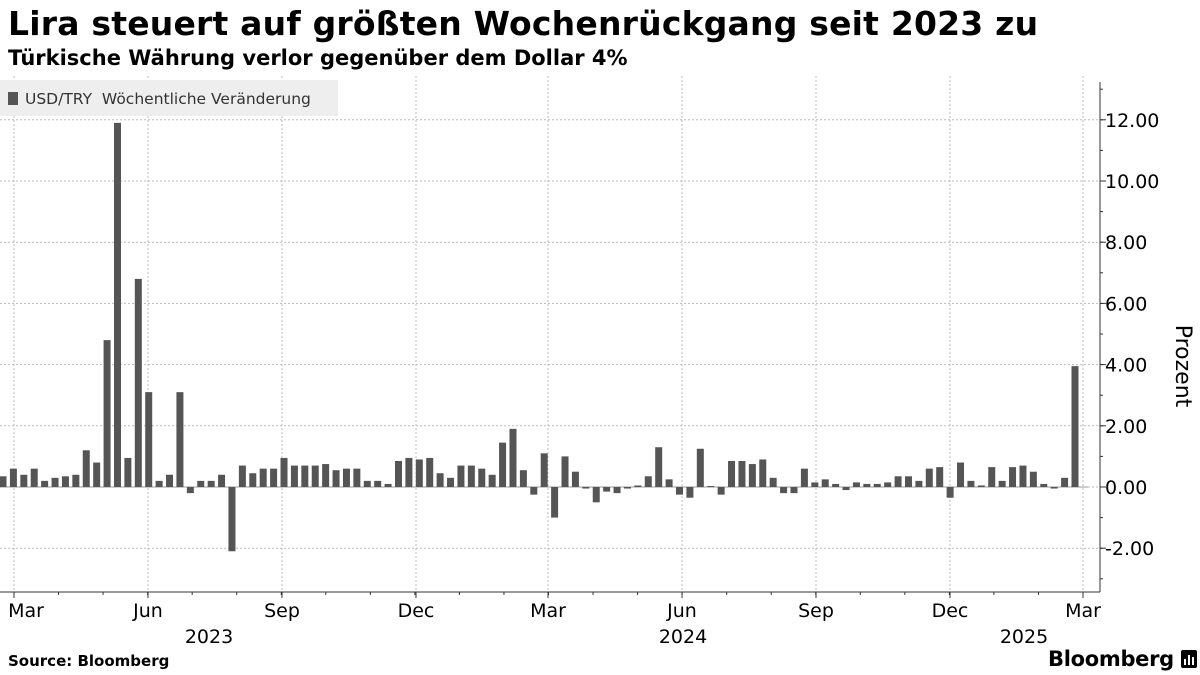 This screenshot has height=675, width=1200. Describe the element at coordinates (1126, 366) in the screenshot. I see `y-tick-label: 4.00` at that location.